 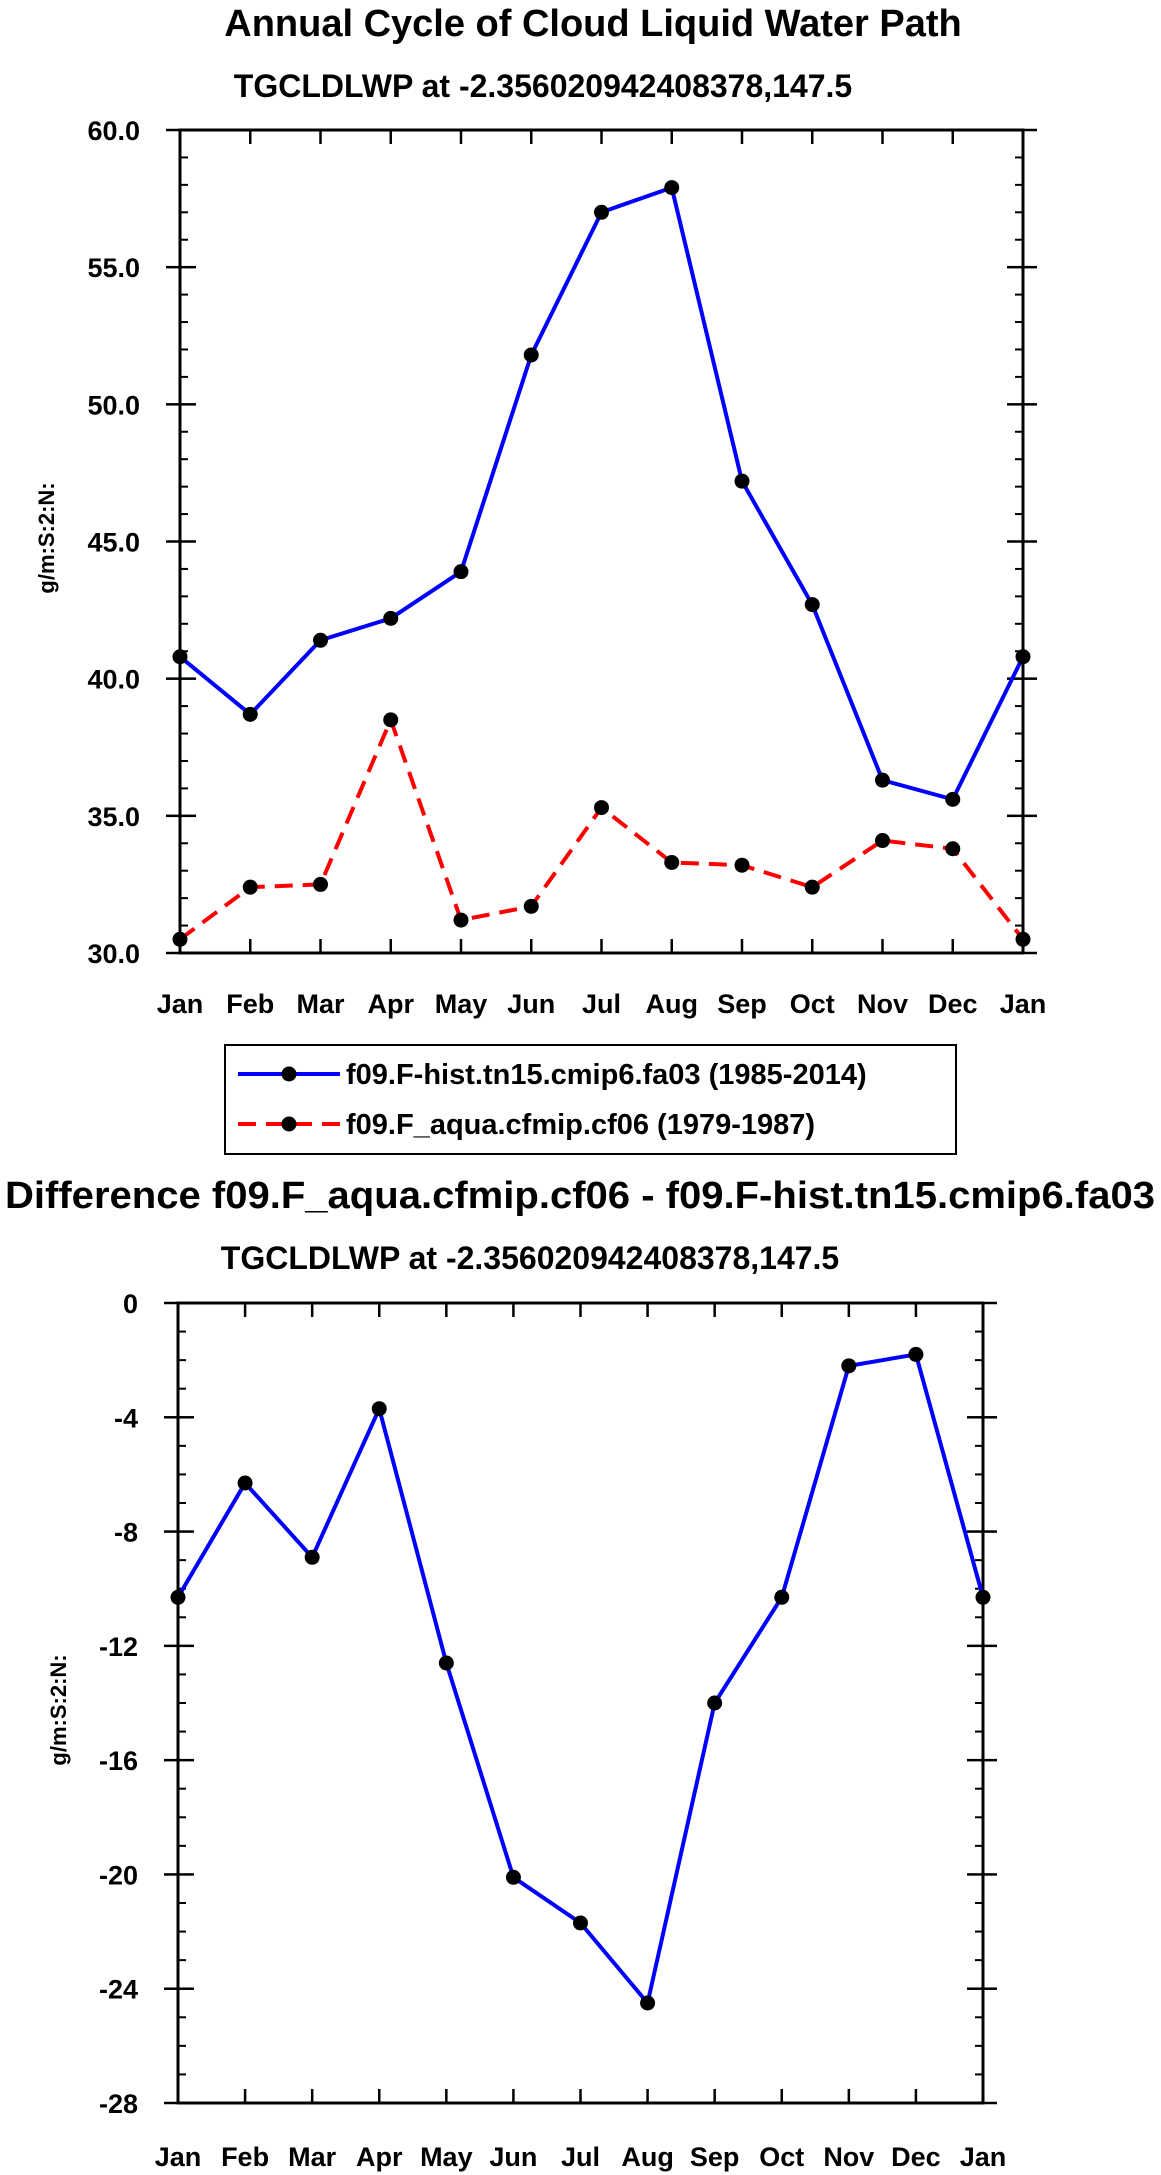 What do you see at coordinates (593, 24) in the screenshot?
I see `chart-title: Annual Cycle of Cloud Liquid Water Path` at bounding box center [593, 24].